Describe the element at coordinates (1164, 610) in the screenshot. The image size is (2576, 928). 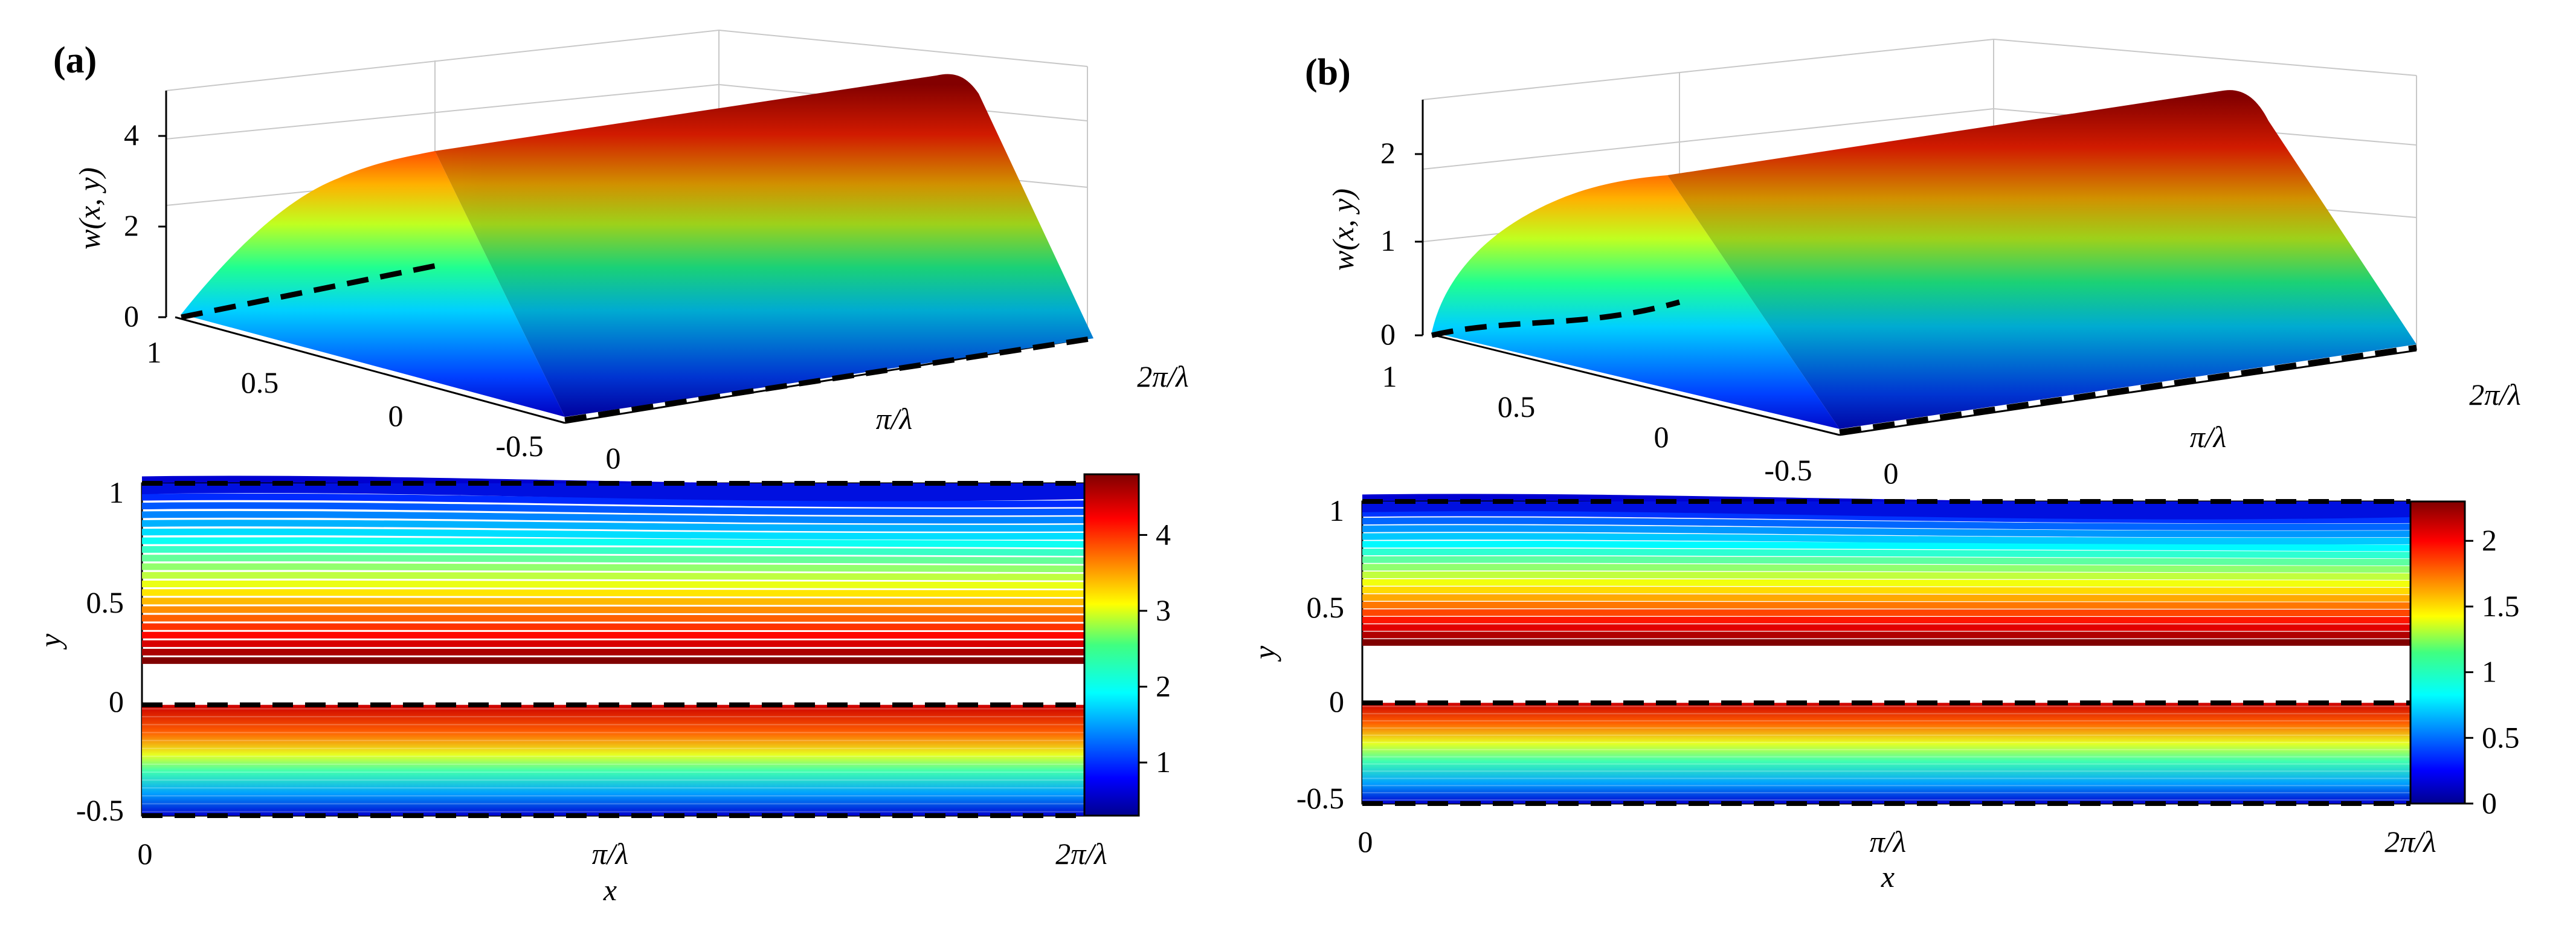
I see `colorbar-tick-label: 3` at that location.